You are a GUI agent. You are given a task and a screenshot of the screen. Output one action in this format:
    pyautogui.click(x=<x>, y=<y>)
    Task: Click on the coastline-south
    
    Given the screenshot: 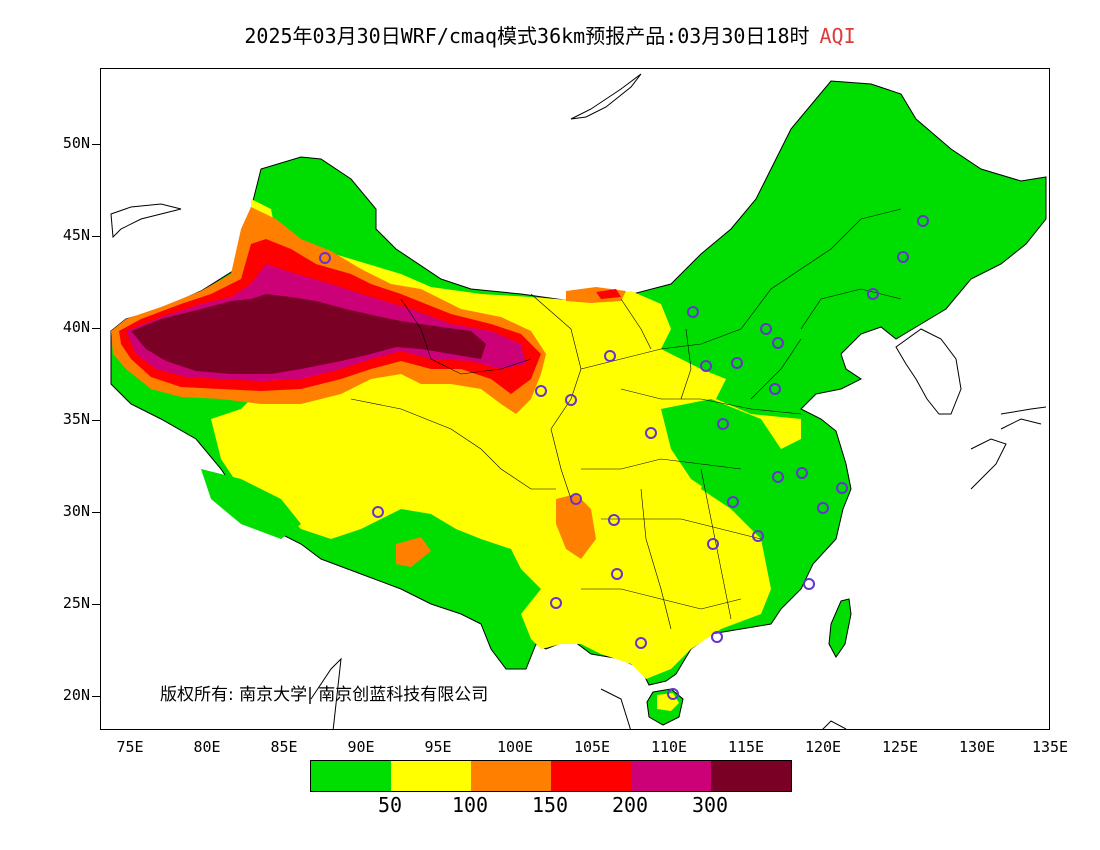 What is the action you would take?
    pyautogui.click(x=326, y=693)
    